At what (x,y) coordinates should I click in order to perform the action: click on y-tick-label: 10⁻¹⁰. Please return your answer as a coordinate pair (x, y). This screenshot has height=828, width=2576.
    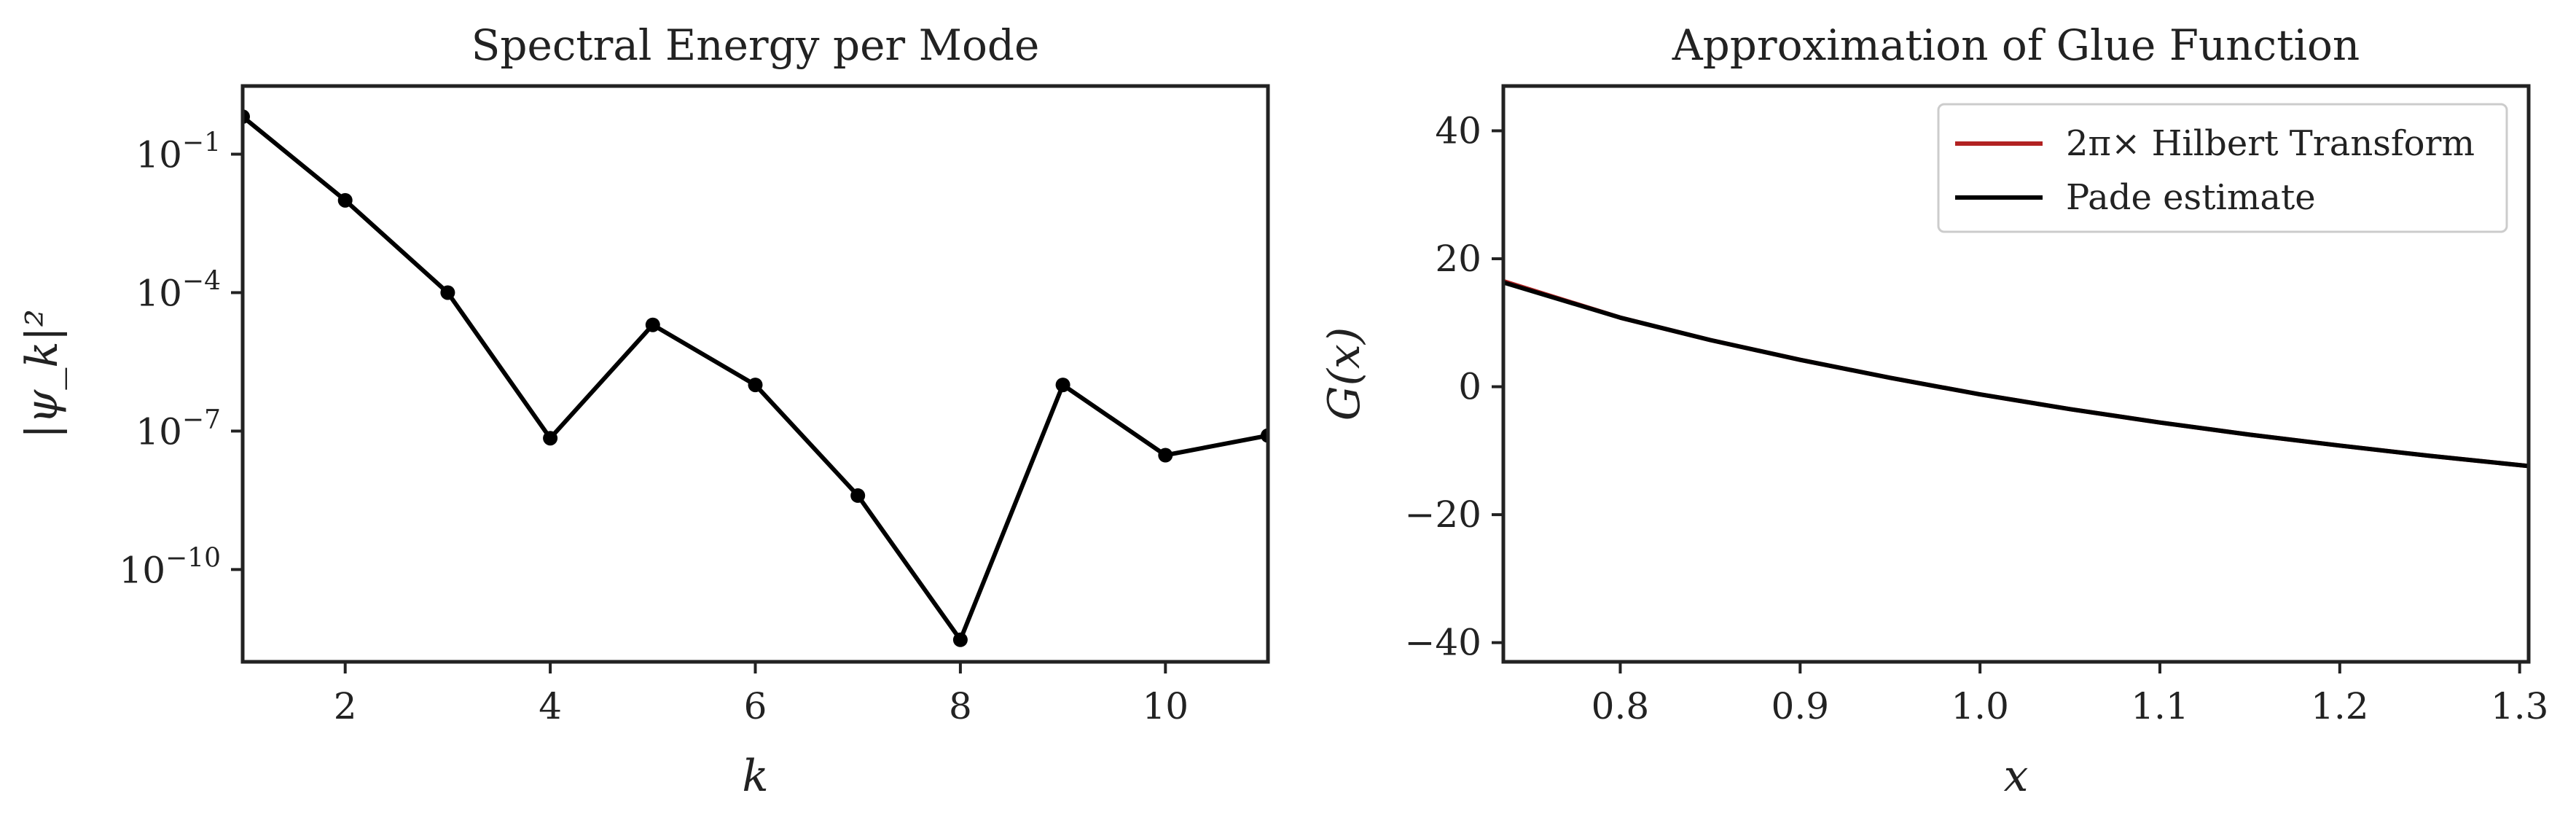
    Looking at the image, I should click on (170, 567).